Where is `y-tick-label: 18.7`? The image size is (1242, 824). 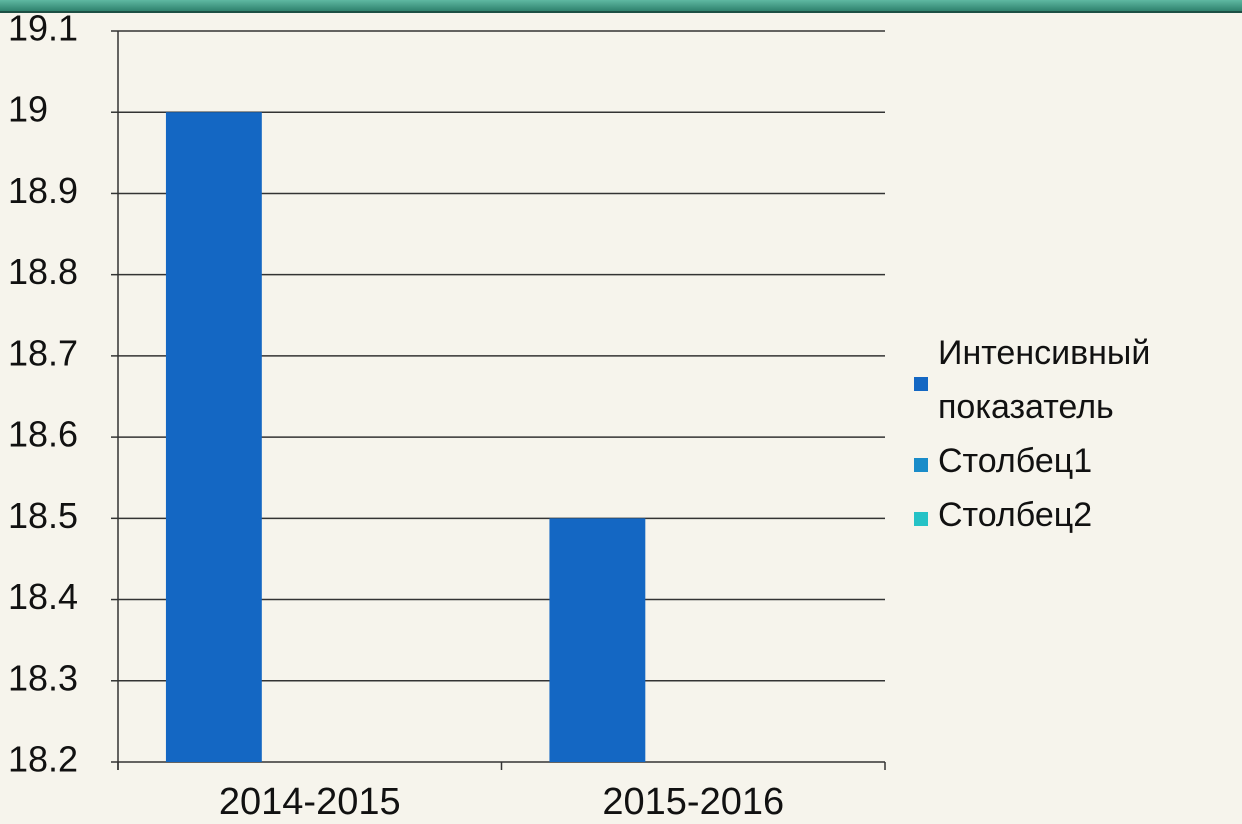
y-tick-label: 18.7 is located at coordinates (43, 352).